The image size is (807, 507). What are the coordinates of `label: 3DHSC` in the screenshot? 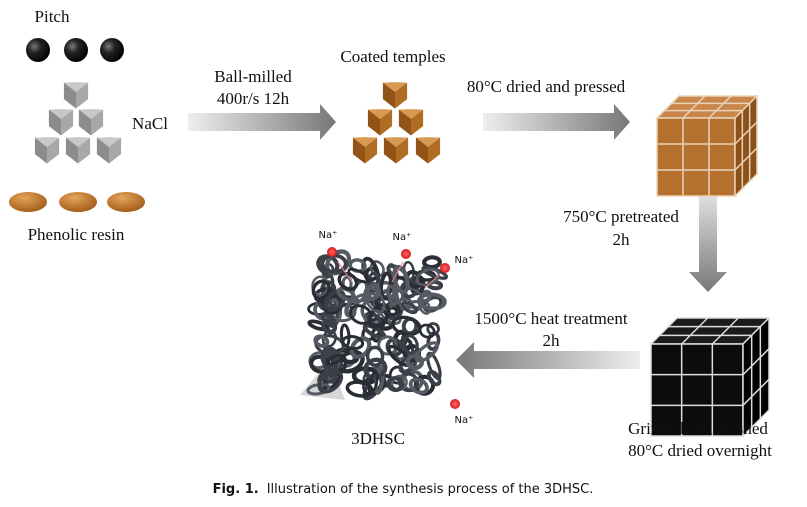 It's located at (378, 438).